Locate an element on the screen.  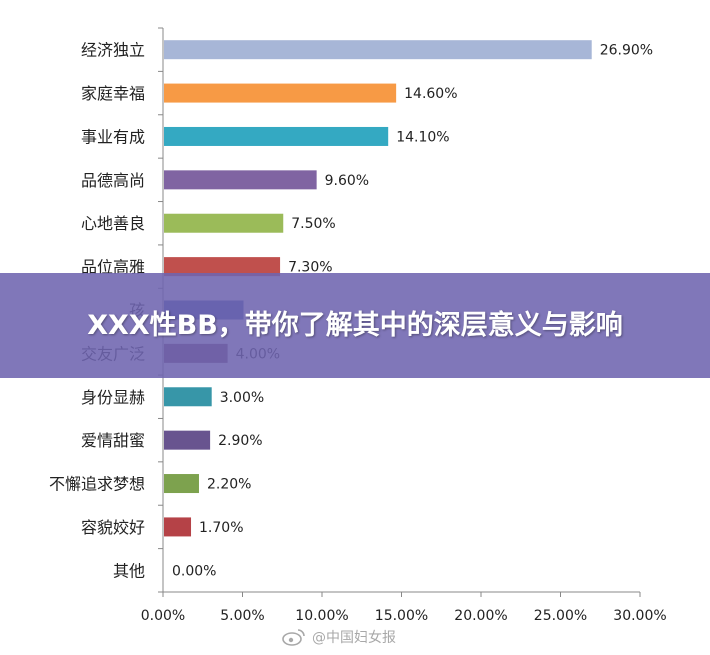
weibo-icon is located at coordinates (293, 637).